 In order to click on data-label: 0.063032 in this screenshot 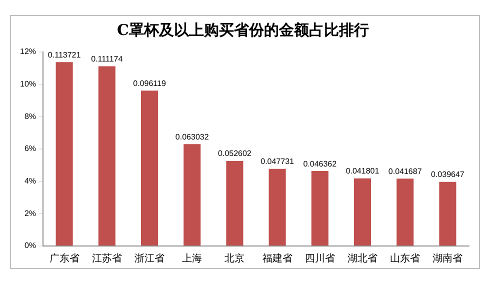, I will do `click(192, 137)`.